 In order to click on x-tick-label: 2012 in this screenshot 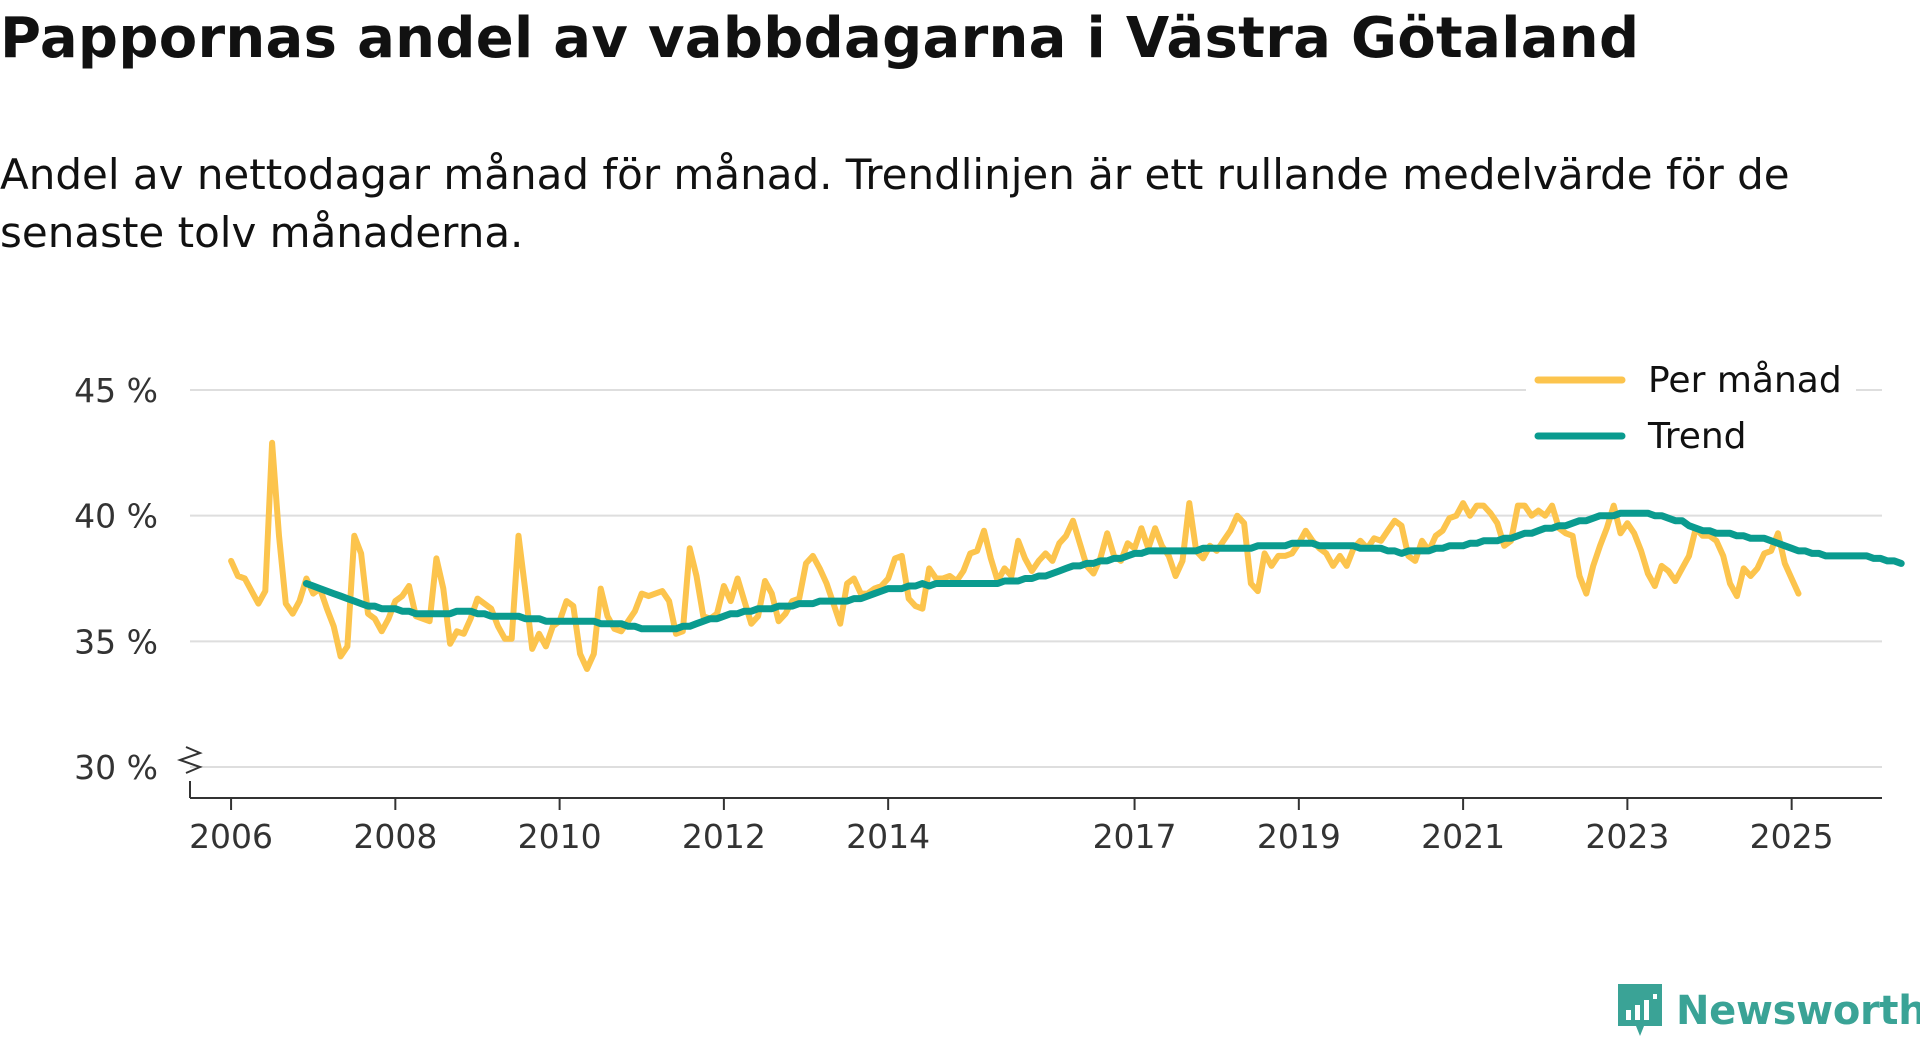, I will do `click(724, 836)`.